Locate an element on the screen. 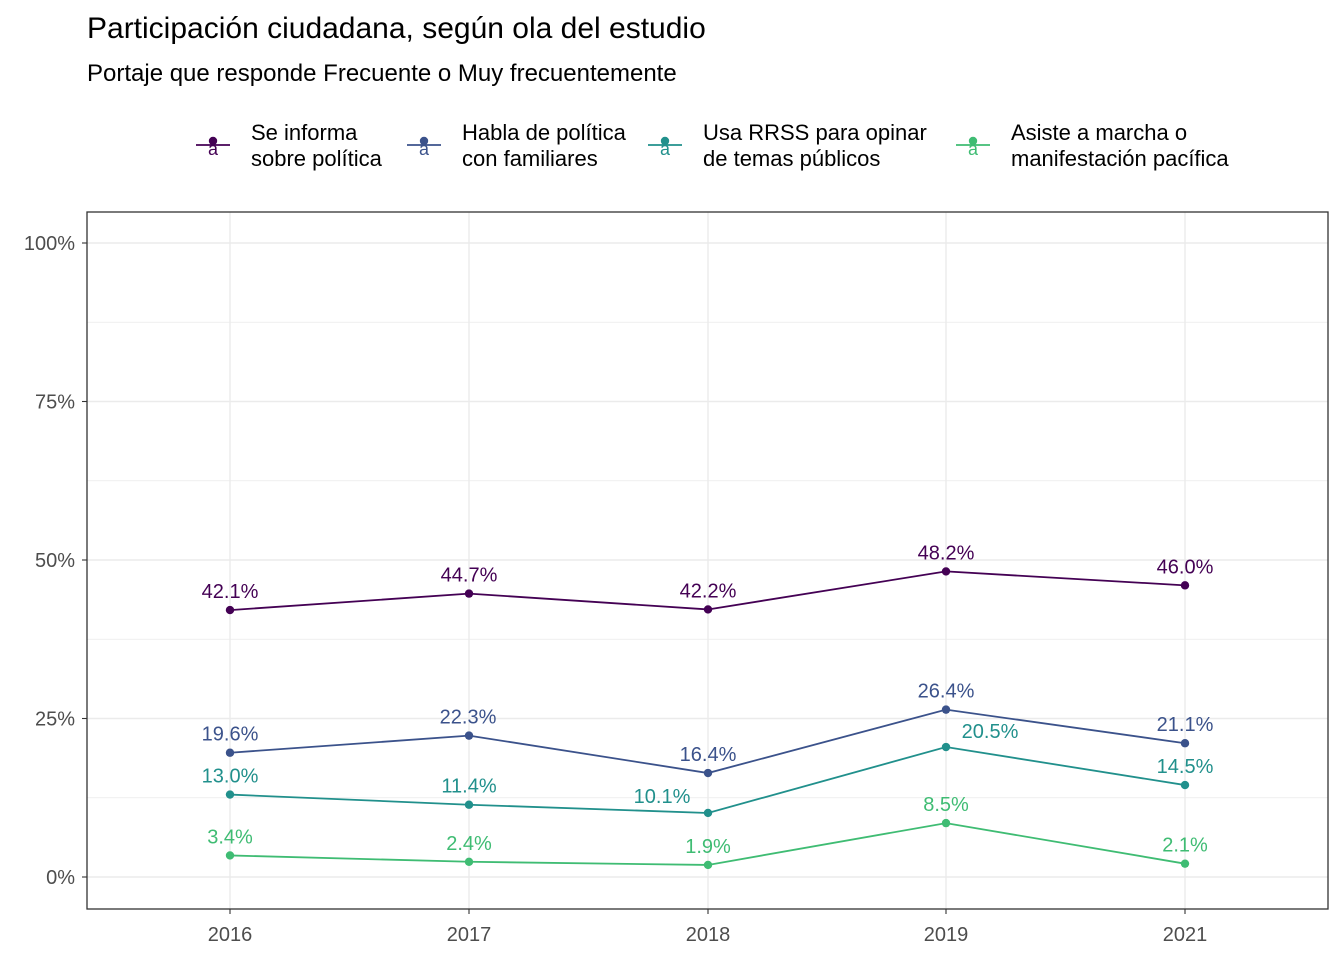 The image size is (1344, 960). data-label: 26.4% is located at coordinates (946, 692).